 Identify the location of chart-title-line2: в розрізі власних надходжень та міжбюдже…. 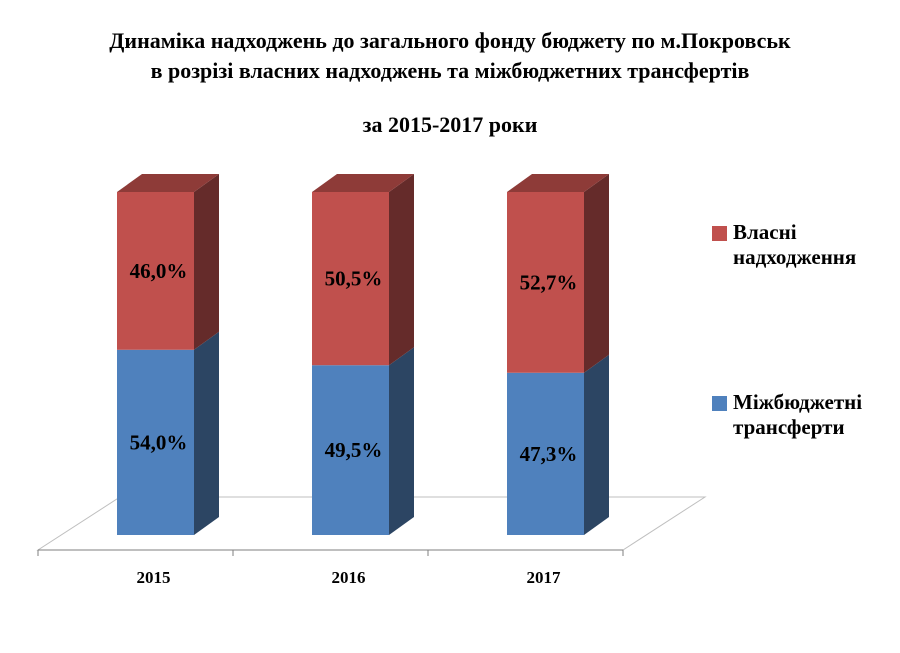
(450, 70).